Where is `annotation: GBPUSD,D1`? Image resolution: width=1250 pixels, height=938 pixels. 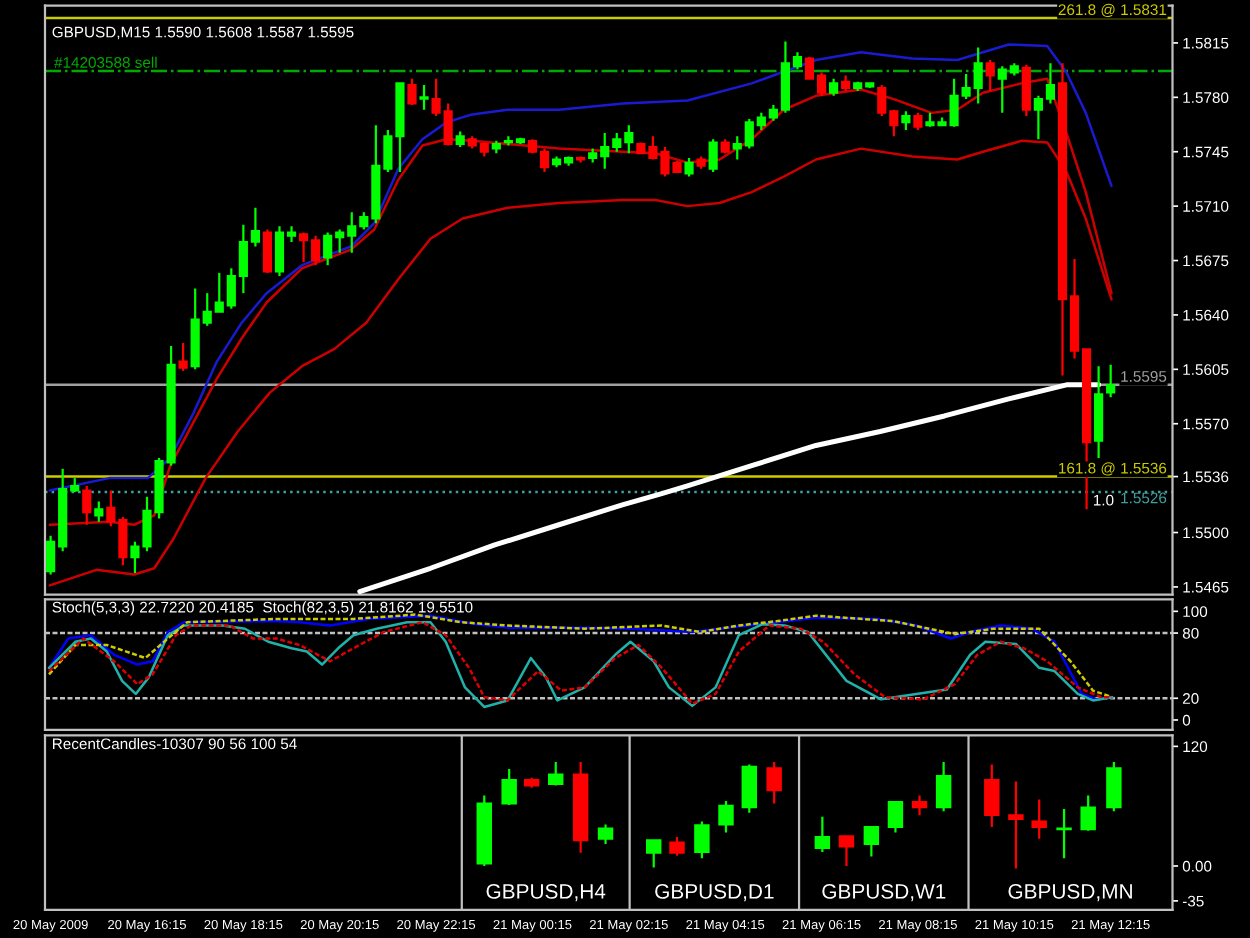
annotation: GBPUSD,D1 is located at coordinates (714, 893).